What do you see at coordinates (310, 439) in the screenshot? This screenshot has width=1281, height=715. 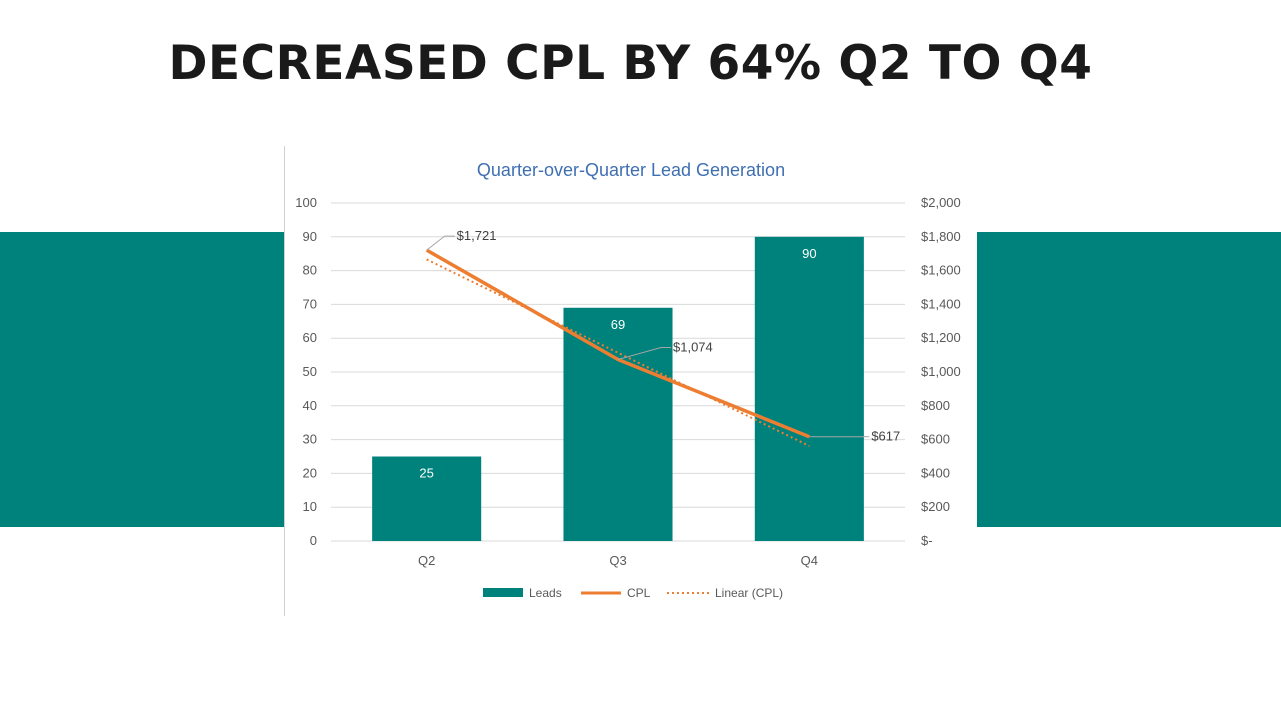 I see `y-left-tick-label: 30` at bounding box center [310, 439].